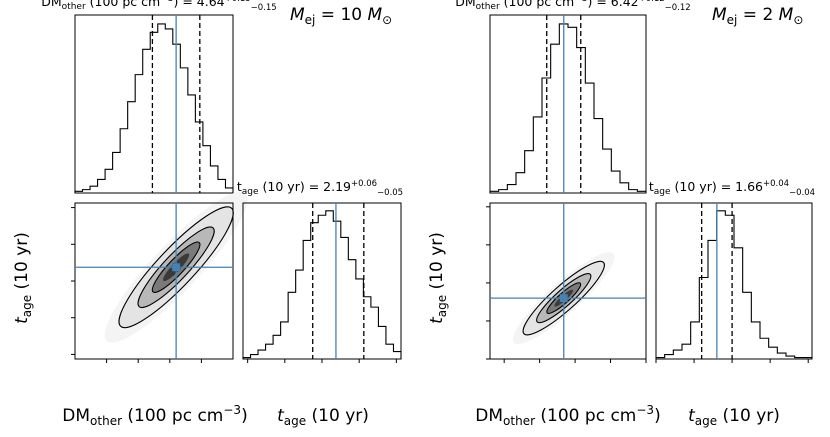 This screenshot has width=830, height=437. I want to click on title-minus: −0.05, so click(390, 193).